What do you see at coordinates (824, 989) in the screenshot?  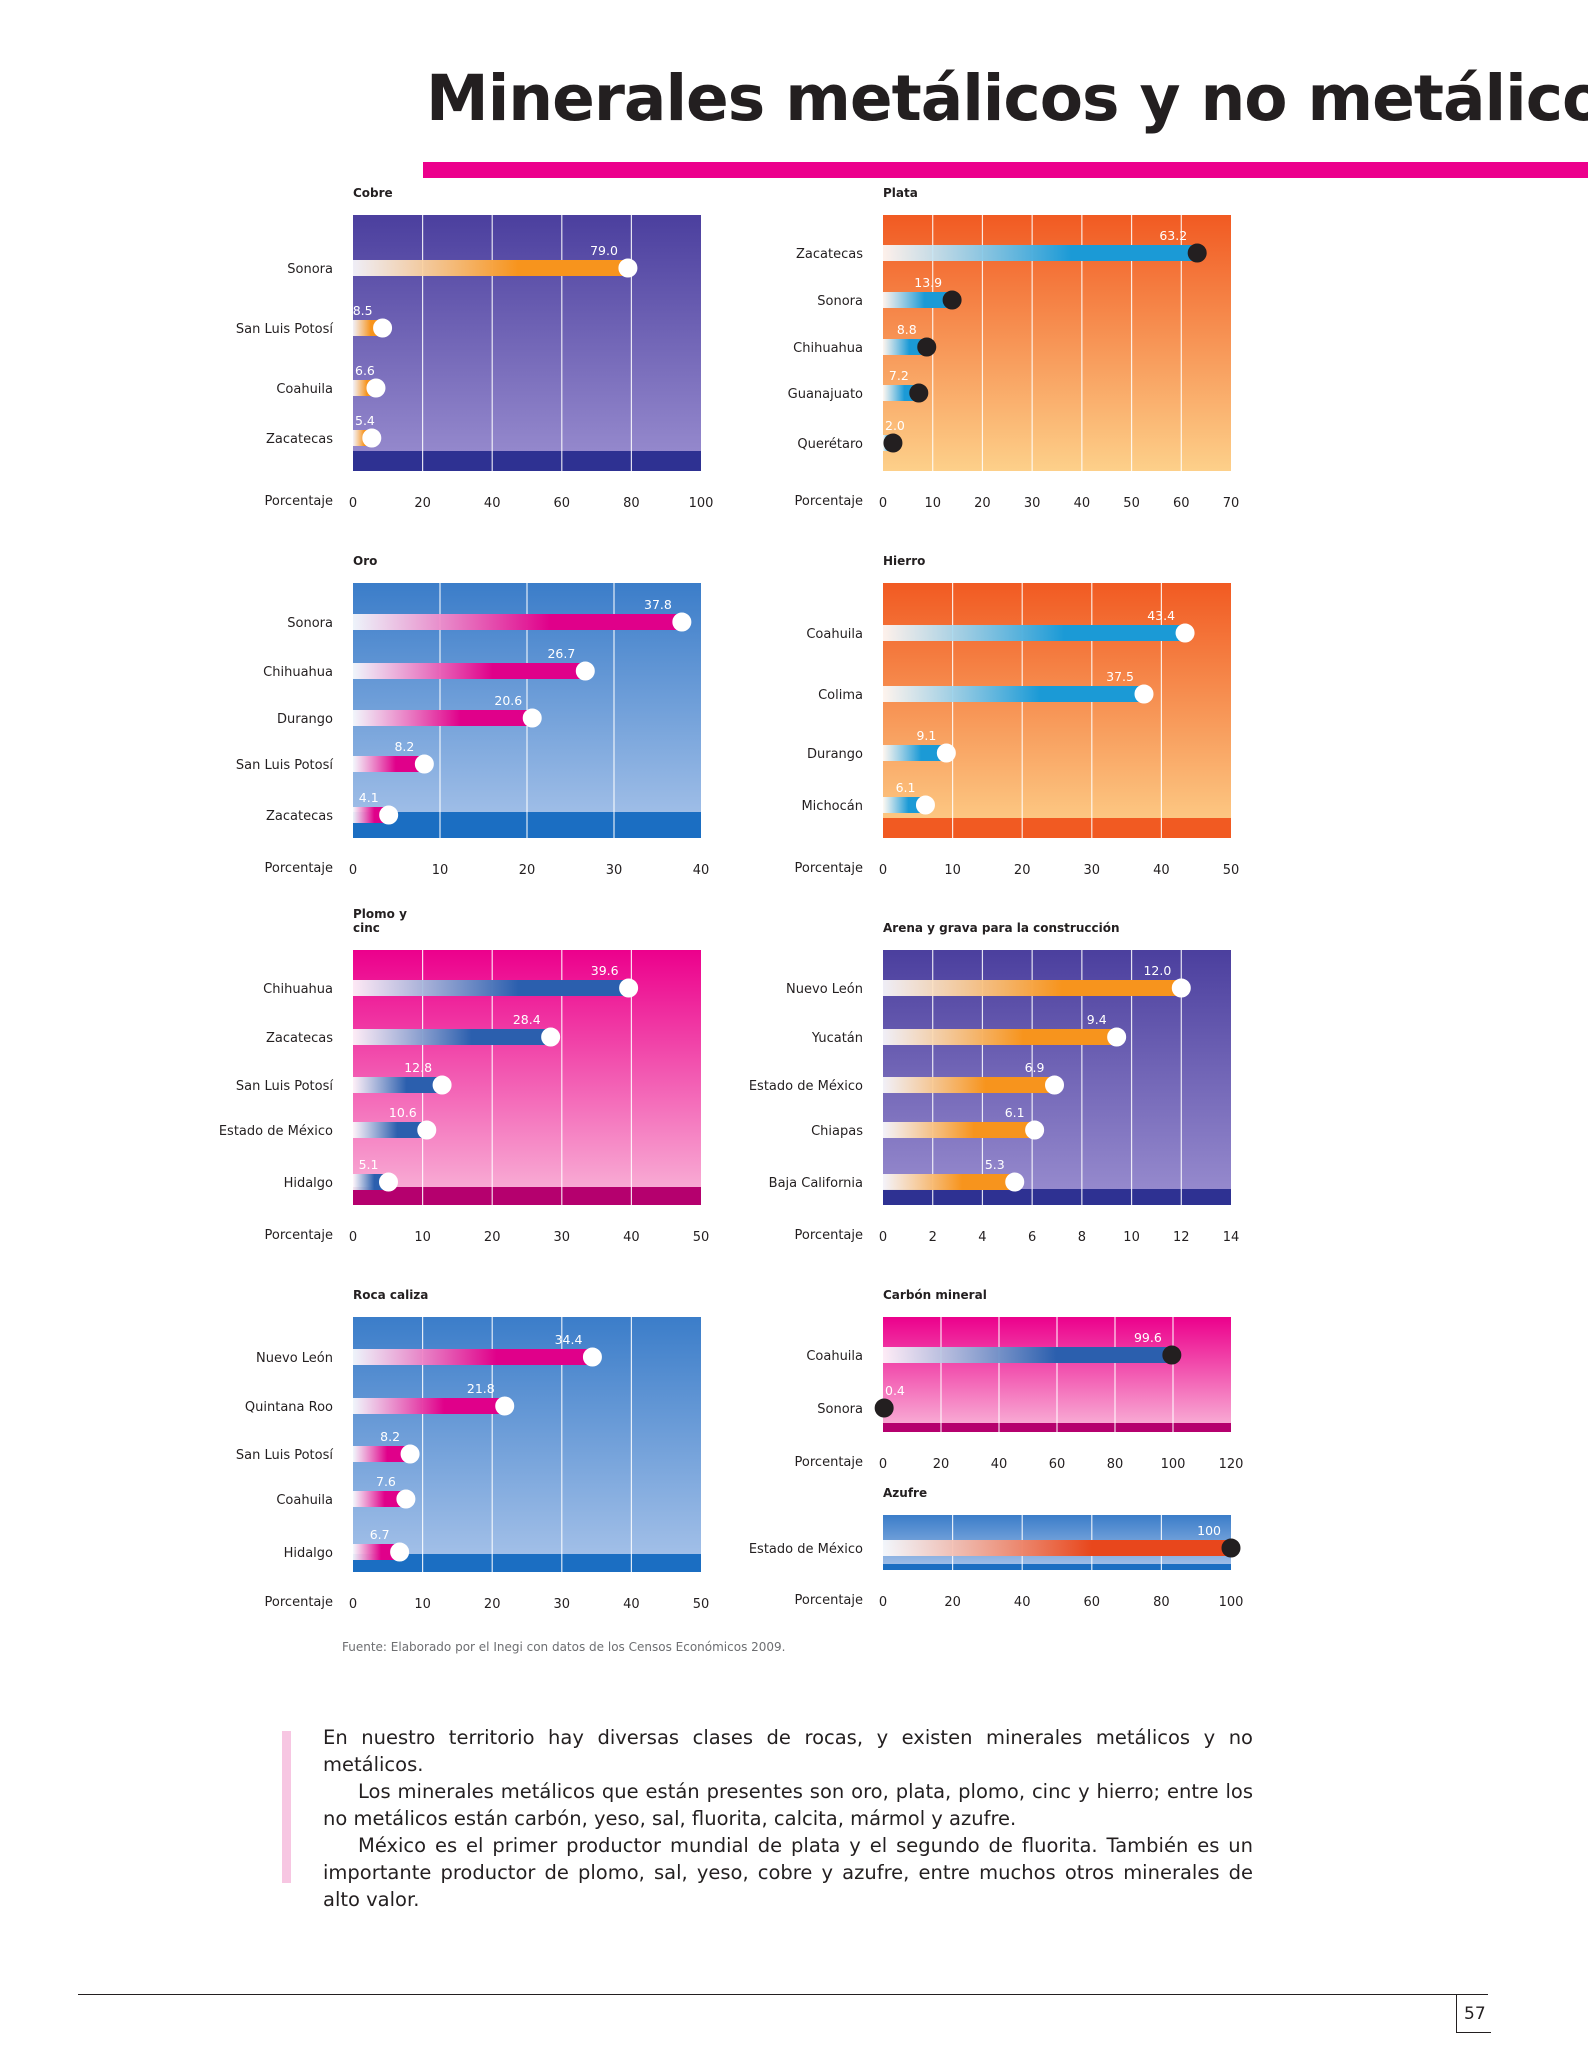 I see `category-label: Nuevo León` at bounding box center [824, 989].